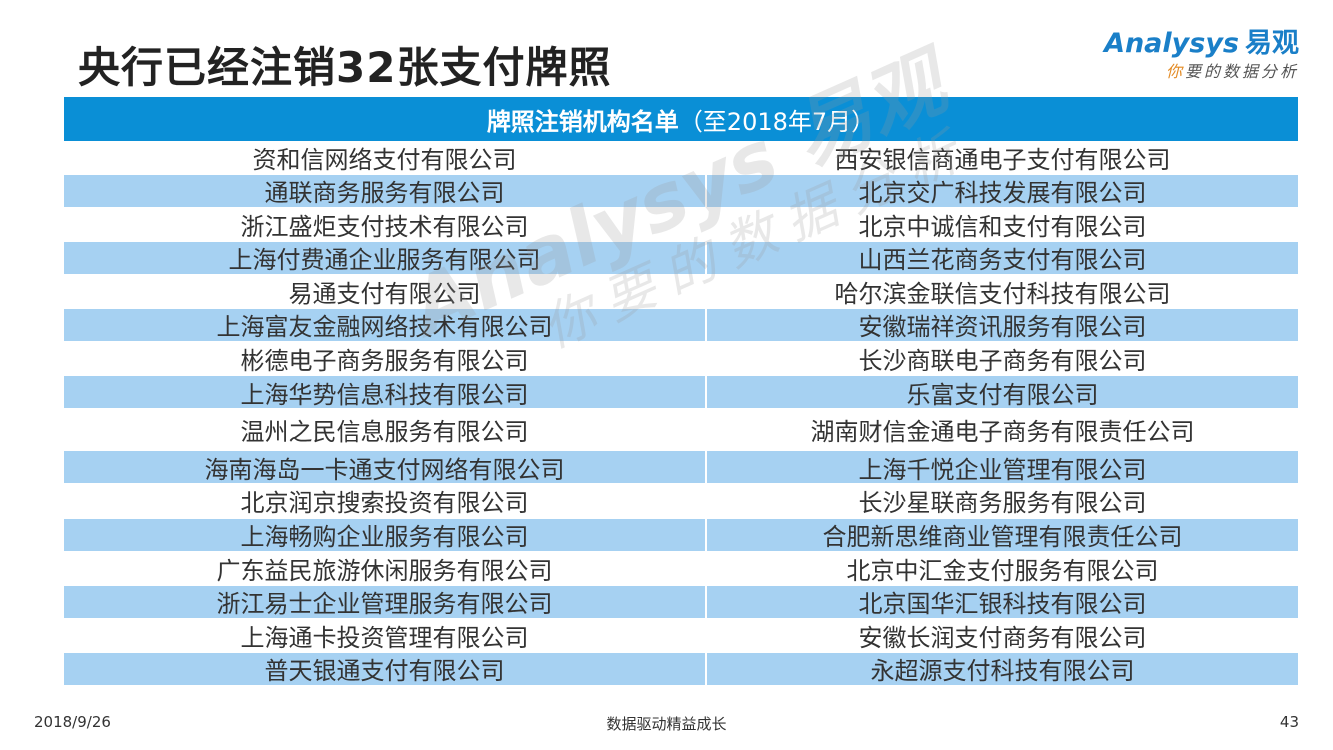 Image resolution: width=1333 pixels, height=750 pixels. Describe the element at coordinates (1002, 324) in the screenshot. I see `company-name-right: 安徽瑞祥资讯服务有限公司` at that location.